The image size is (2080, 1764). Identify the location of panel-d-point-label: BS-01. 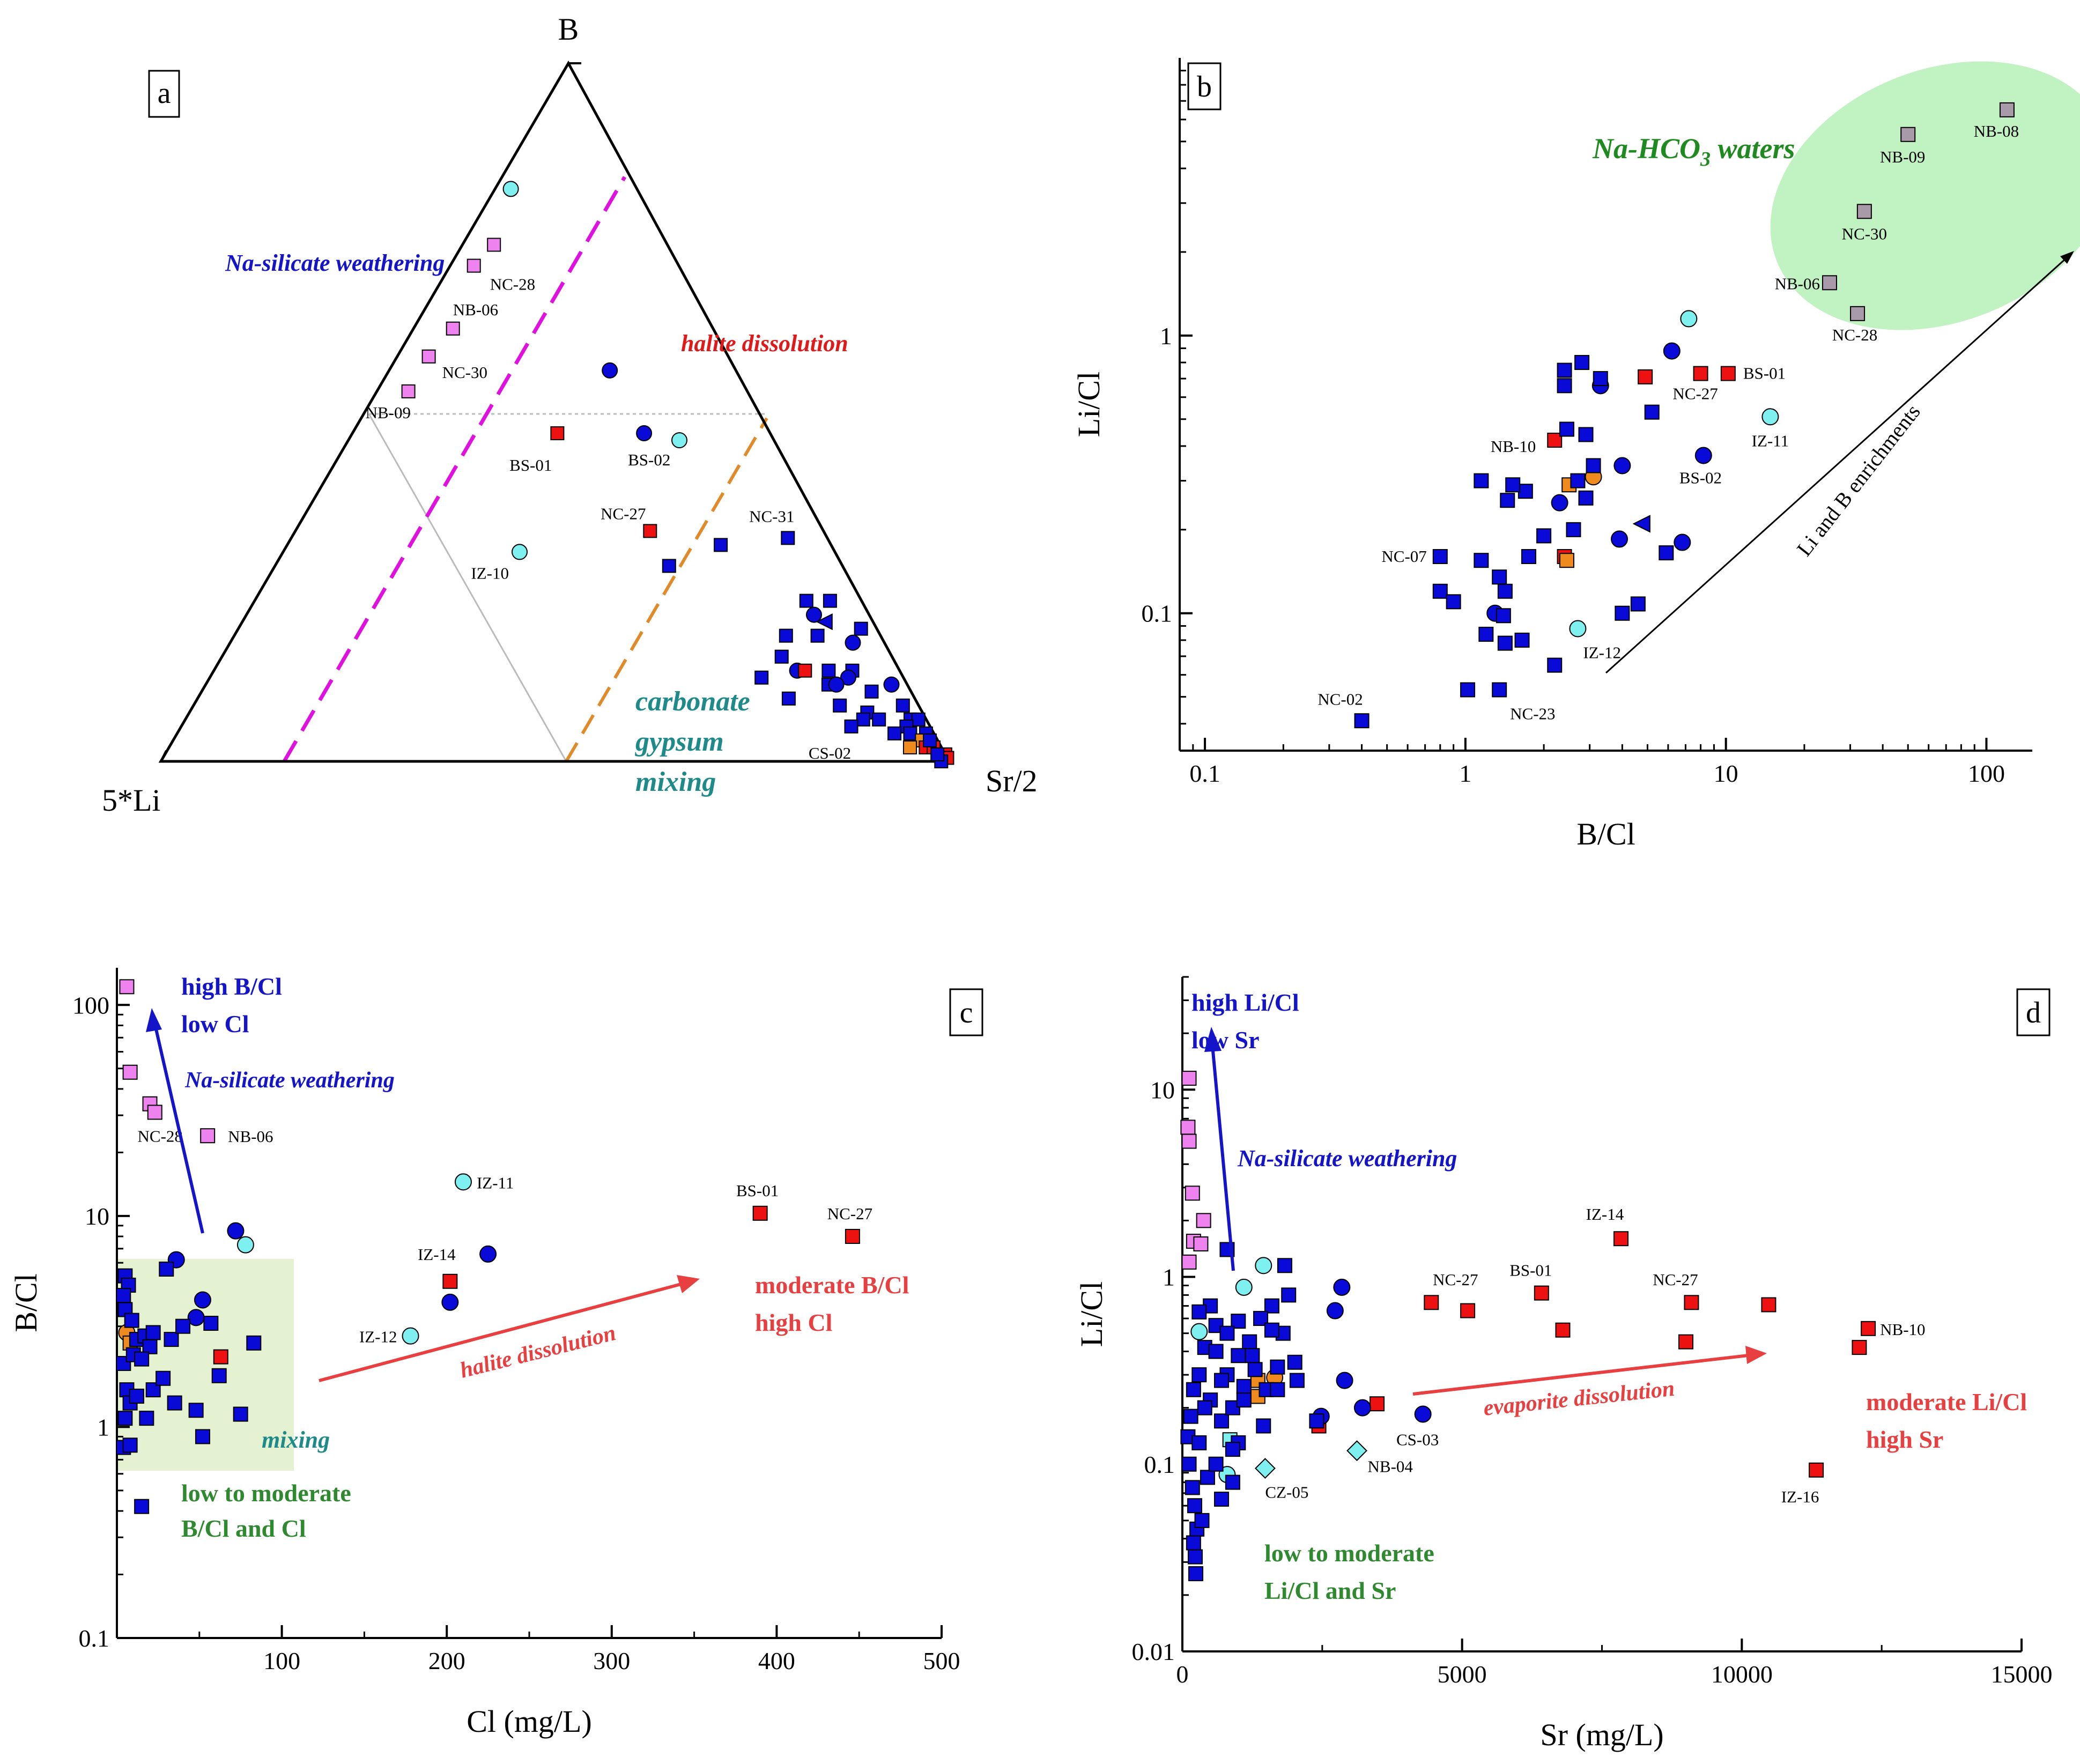
(1530, 1270).